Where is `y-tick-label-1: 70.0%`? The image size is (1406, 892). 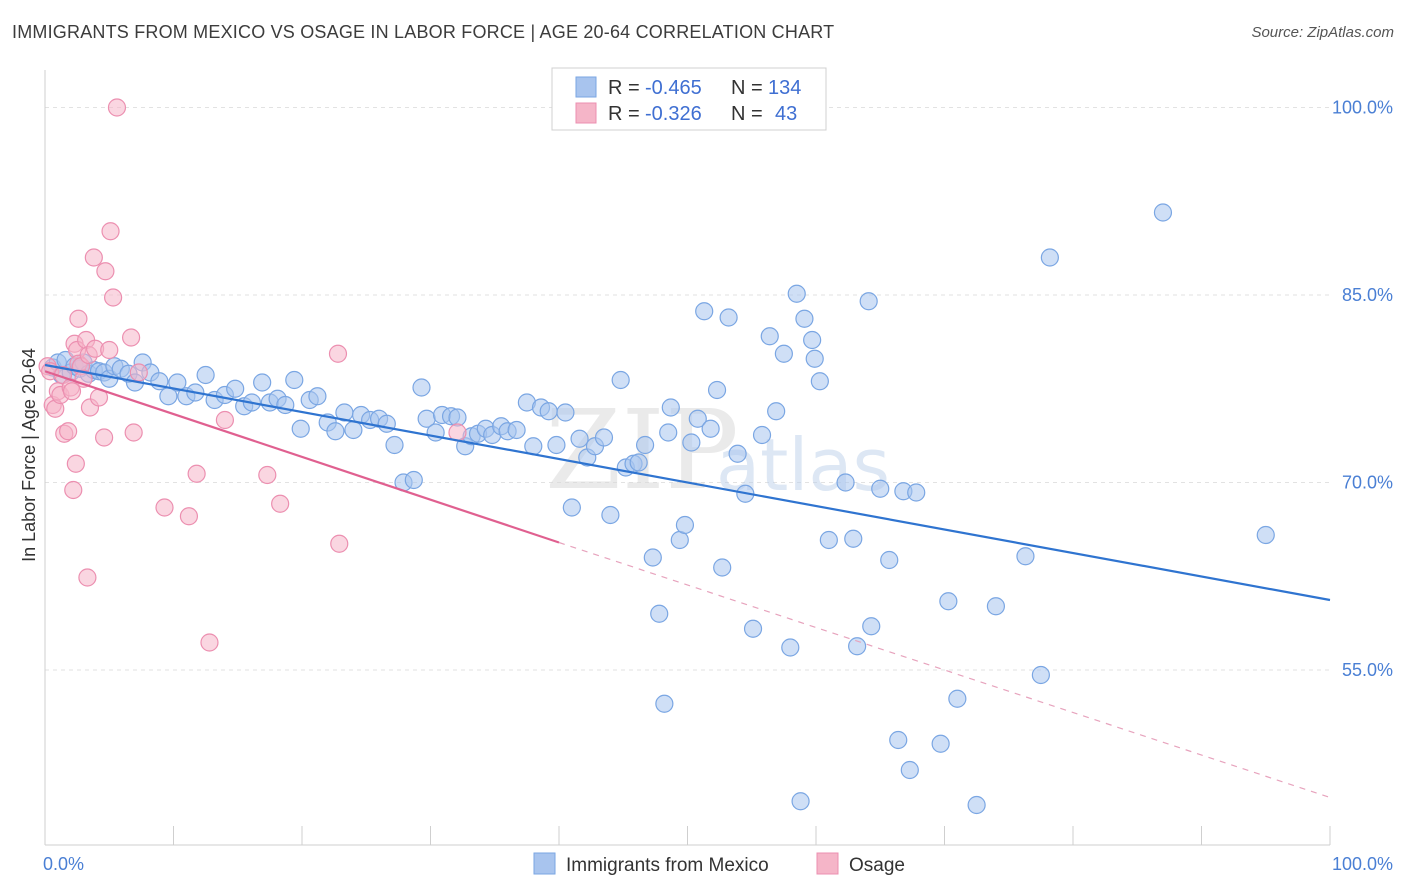
y-tick-label-1: 70.0% is located at coordinates (1367, 483).